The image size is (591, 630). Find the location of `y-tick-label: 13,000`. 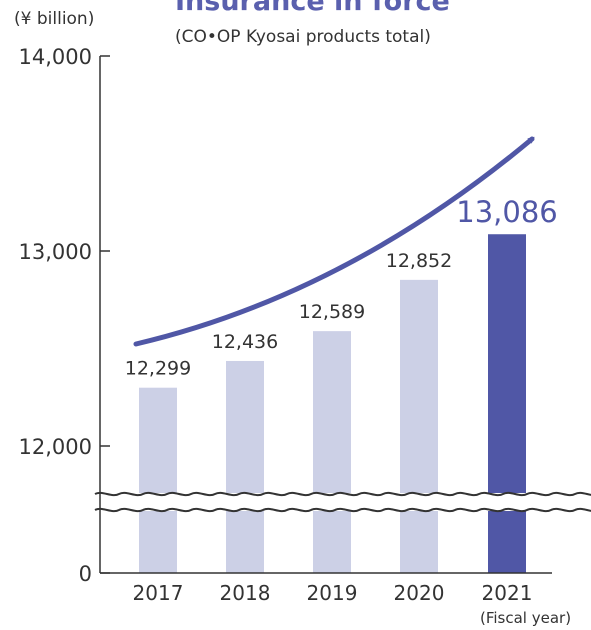

y-tick-label: 13,000 is located at coordinates (55, 252).